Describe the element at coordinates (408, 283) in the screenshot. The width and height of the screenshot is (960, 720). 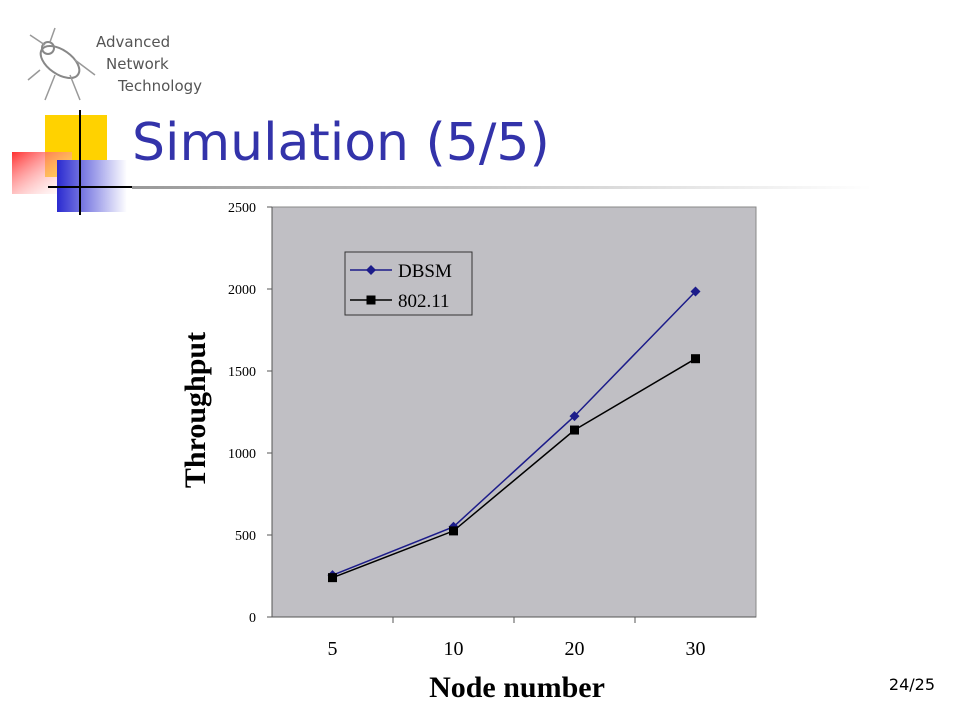
I see `legend-box` at that location.